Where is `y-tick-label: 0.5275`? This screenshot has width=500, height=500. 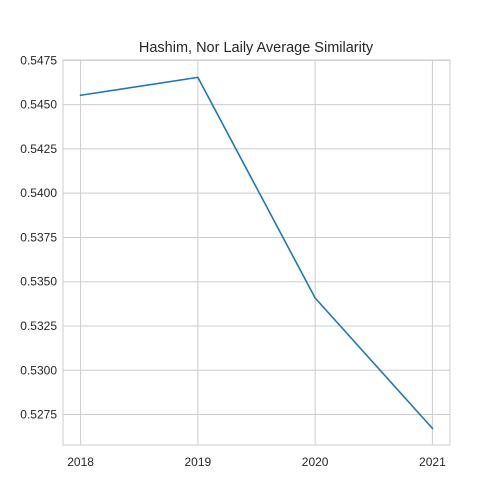 y-tick-label: 0.5275 is located at coordinates (38, 415).